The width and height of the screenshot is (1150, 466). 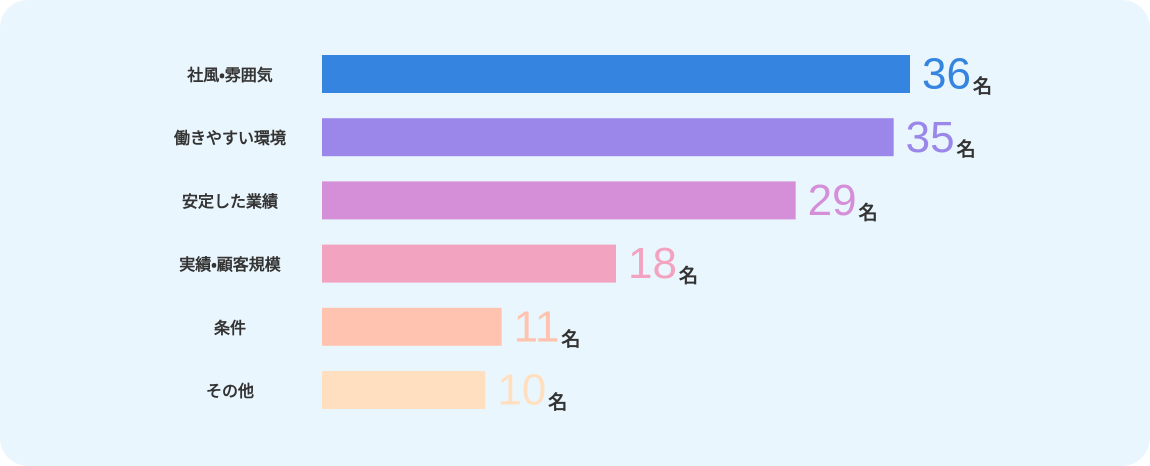 I want to click on value-label: 10, so click(x=521, y=390).